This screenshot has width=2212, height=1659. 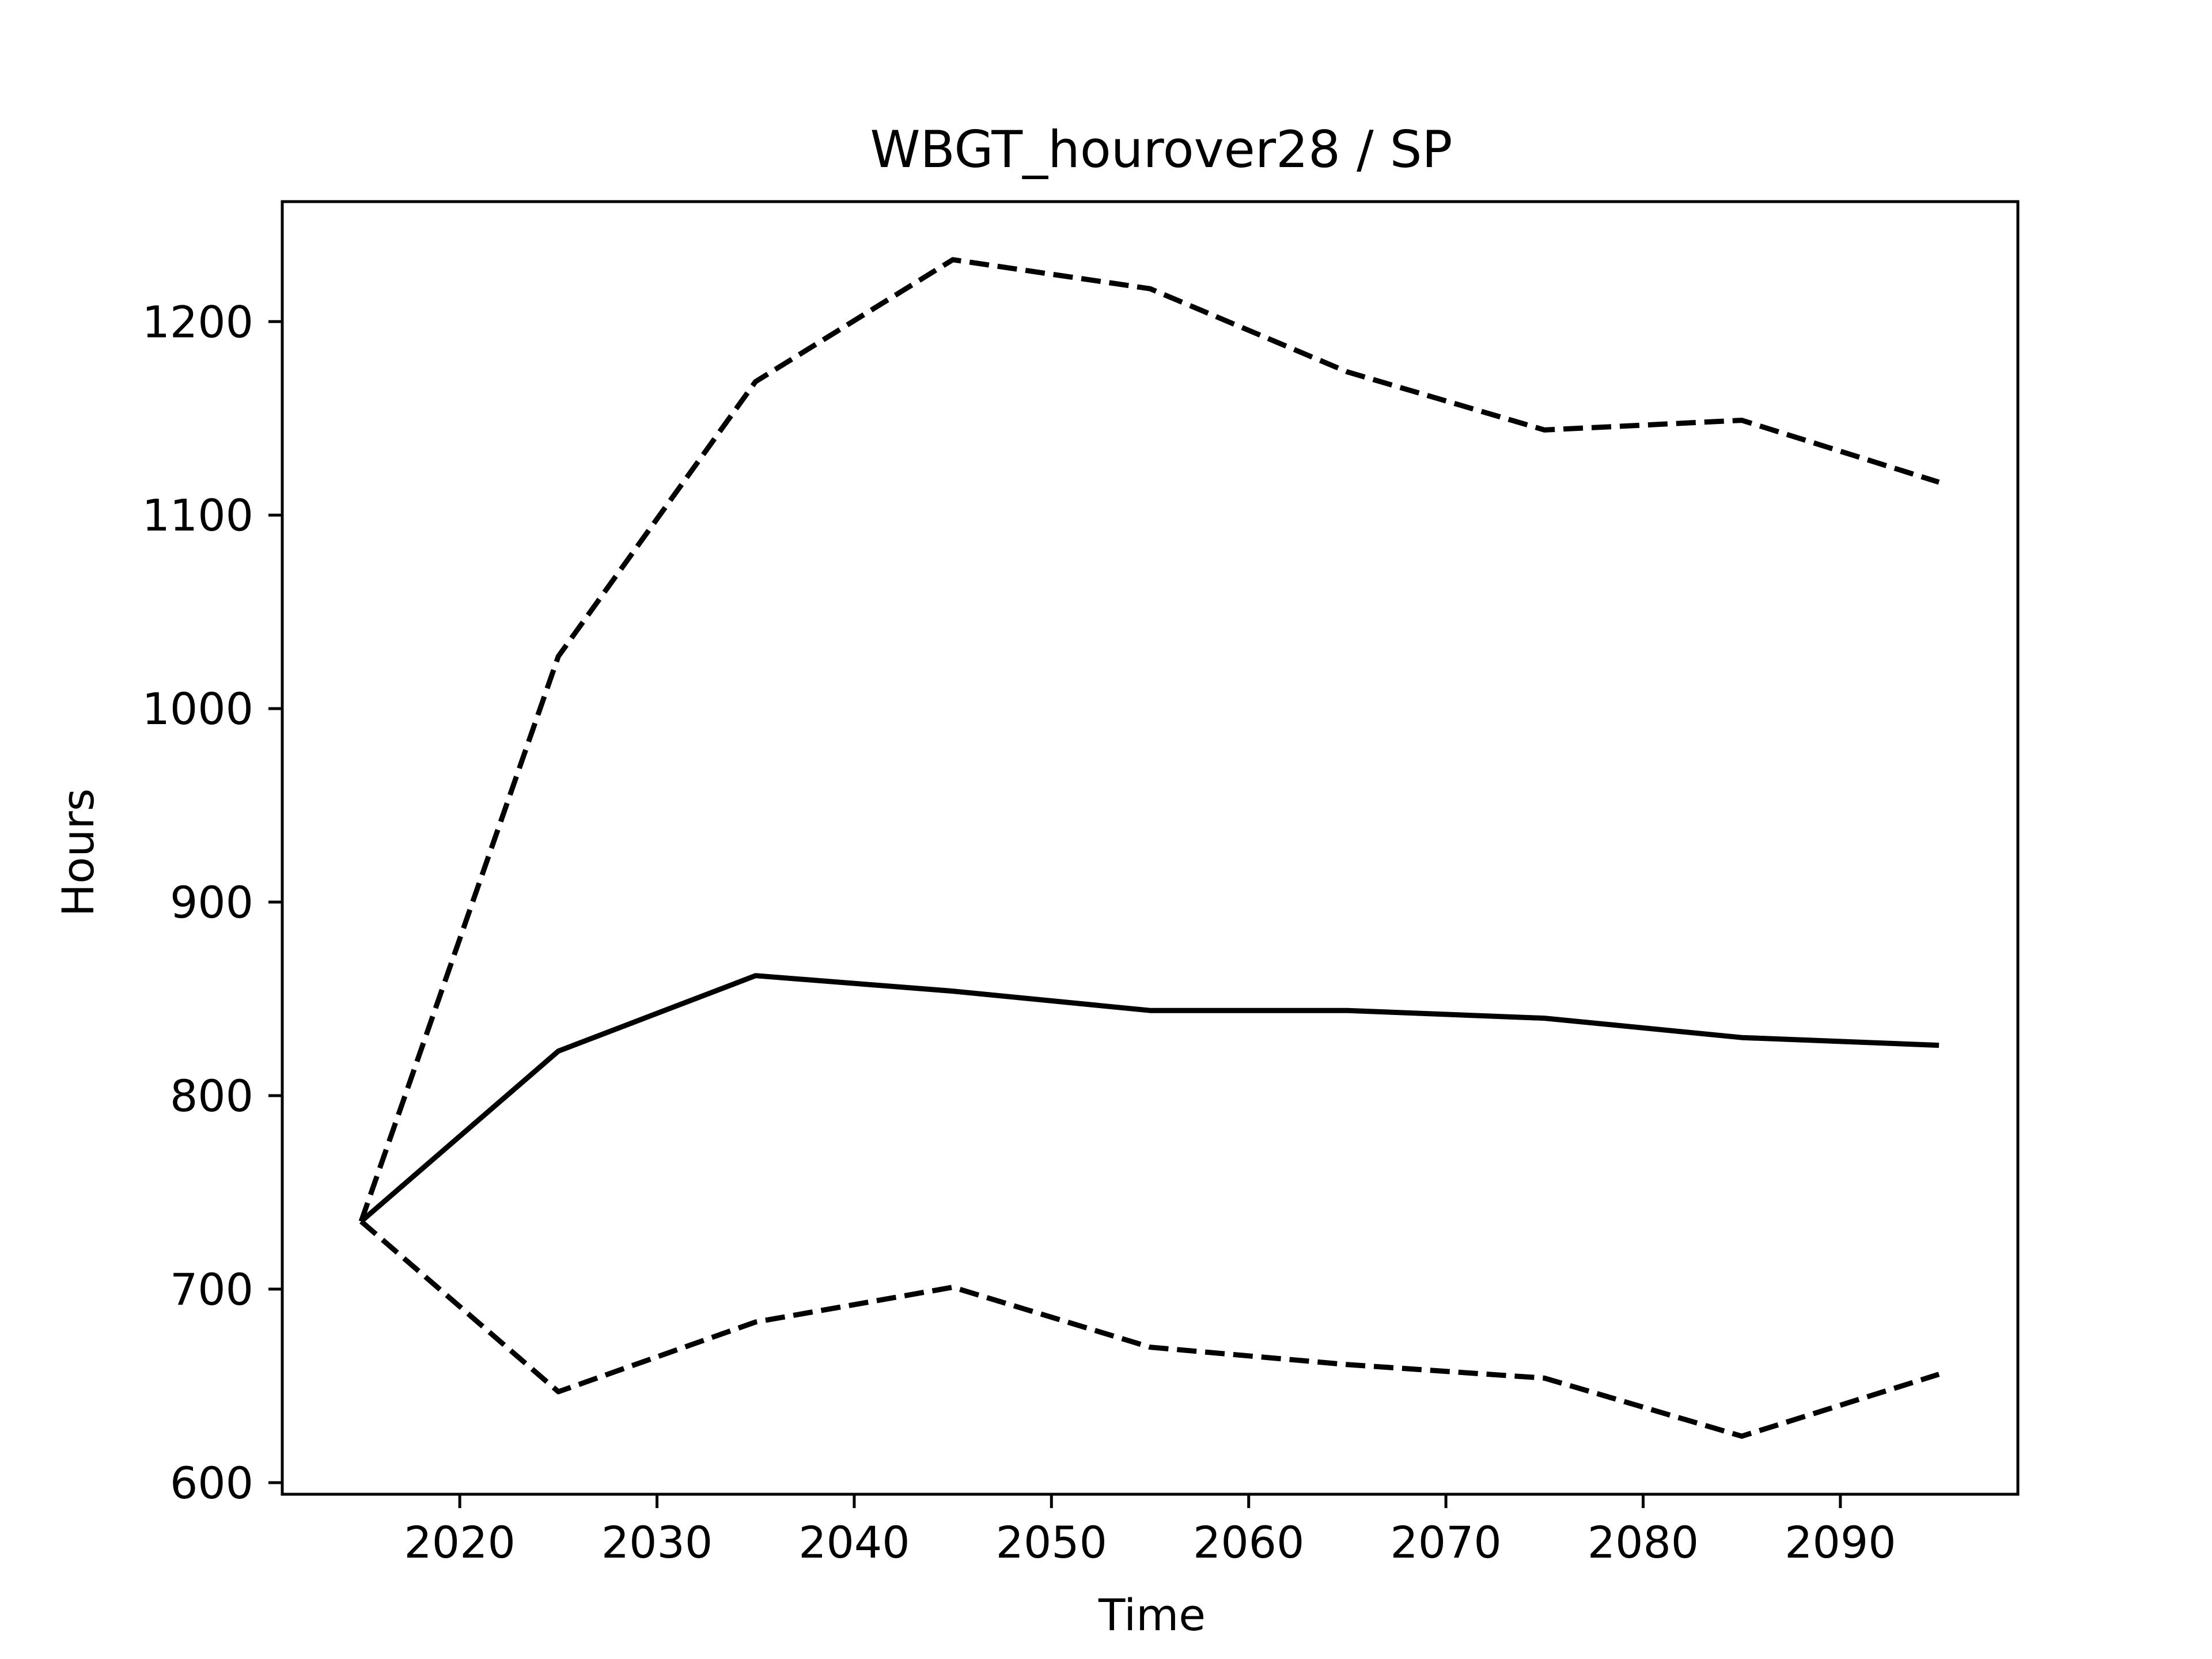 What do you see at coordinates (211, 1483) in the screenshot?
I see `y-tick-label: 600` at bounding box center [211, 1483].